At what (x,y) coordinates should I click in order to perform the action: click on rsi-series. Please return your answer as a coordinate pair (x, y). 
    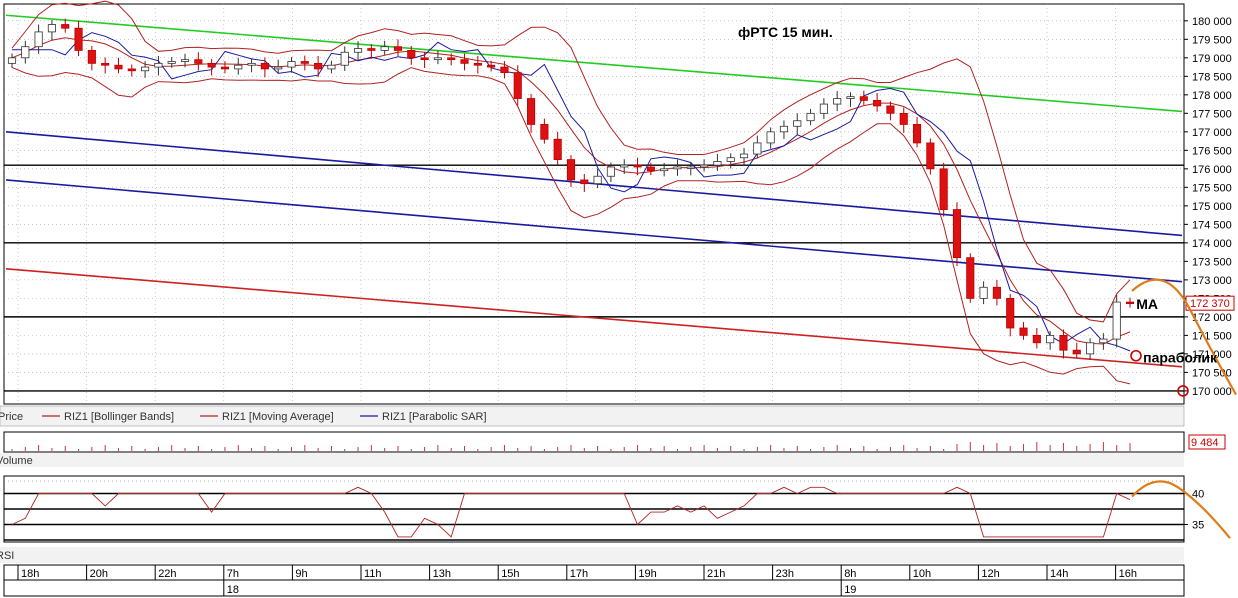
    Looking at the image, I should click on (571, 512).